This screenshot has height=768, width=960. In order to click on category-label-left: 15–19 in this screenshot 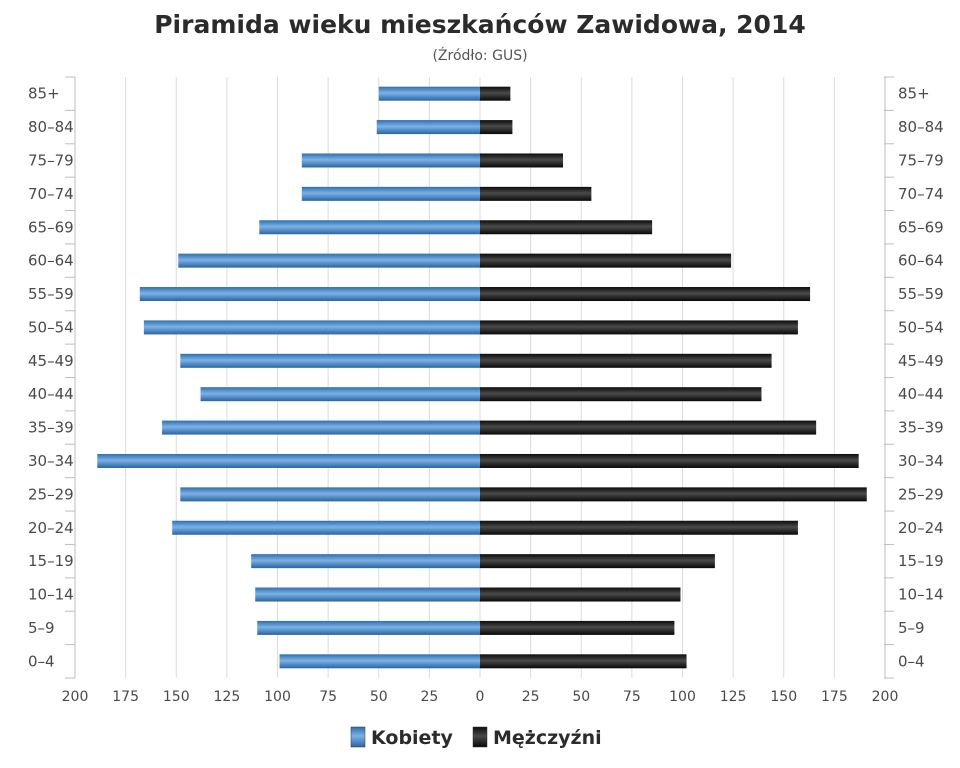, I will do `click(51, 561)`.